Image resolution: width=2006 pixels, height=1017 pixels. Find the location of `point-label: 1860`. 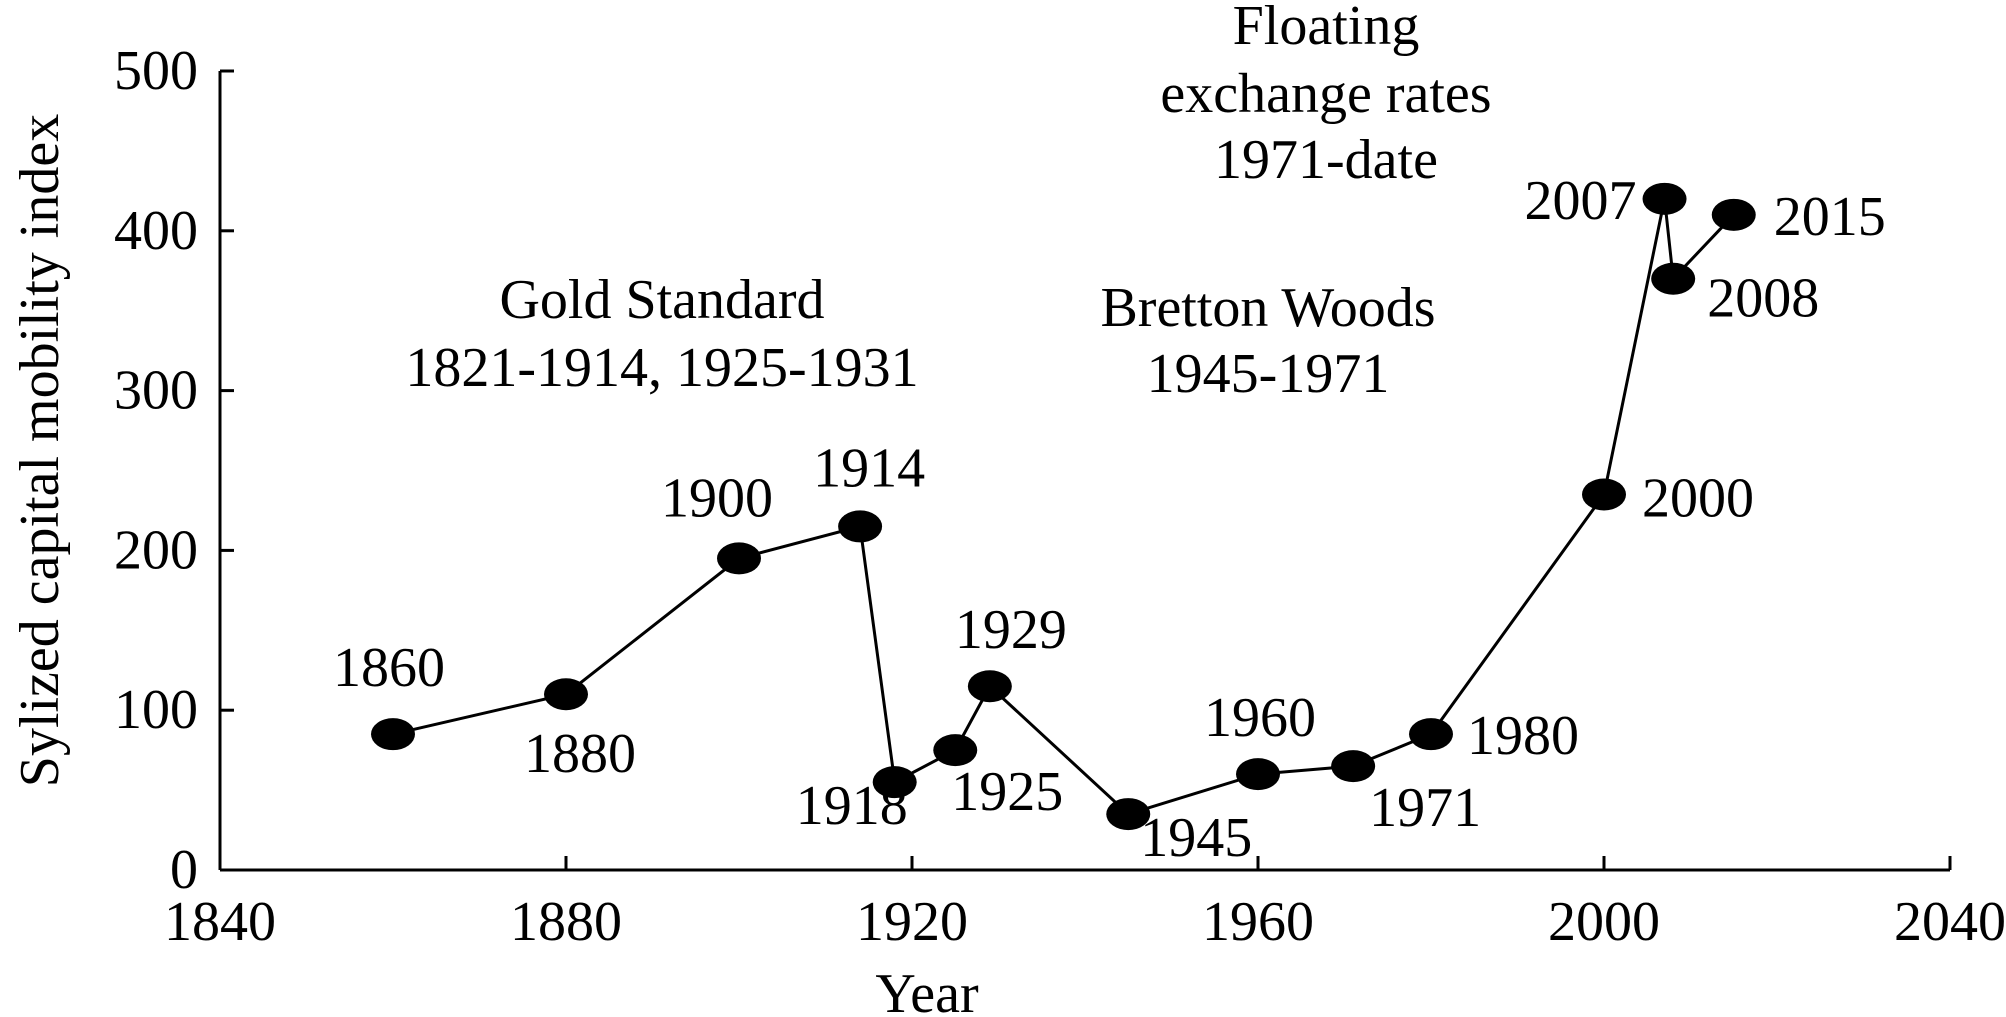

point-label: 1860 is located at coordinates (389, 668).